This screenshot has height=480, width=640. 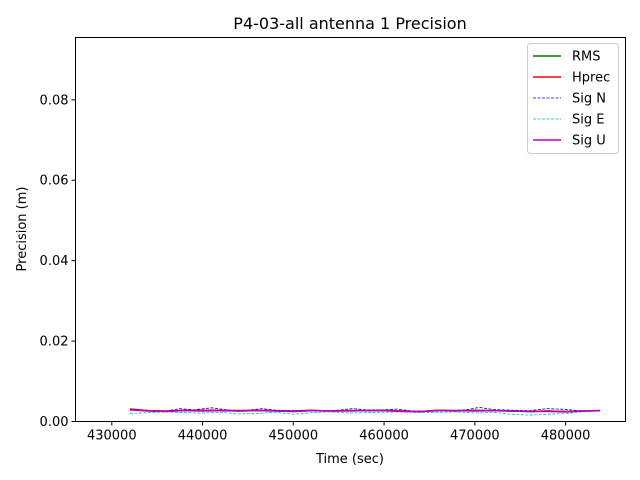 What do you see at coordinates (22, 229) in the screenshot?
I see `y-axis-label: Precision (m)` at bounding box center [22, 229].